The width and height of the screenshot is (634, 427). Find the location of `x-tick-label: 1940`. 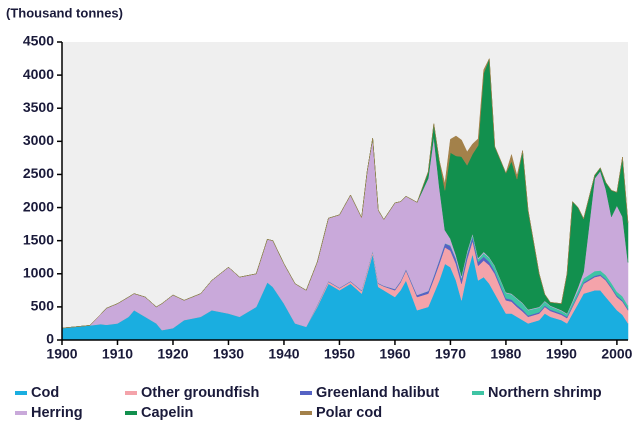

x-tick-label: 1940 is located at coordinates (283, 354).